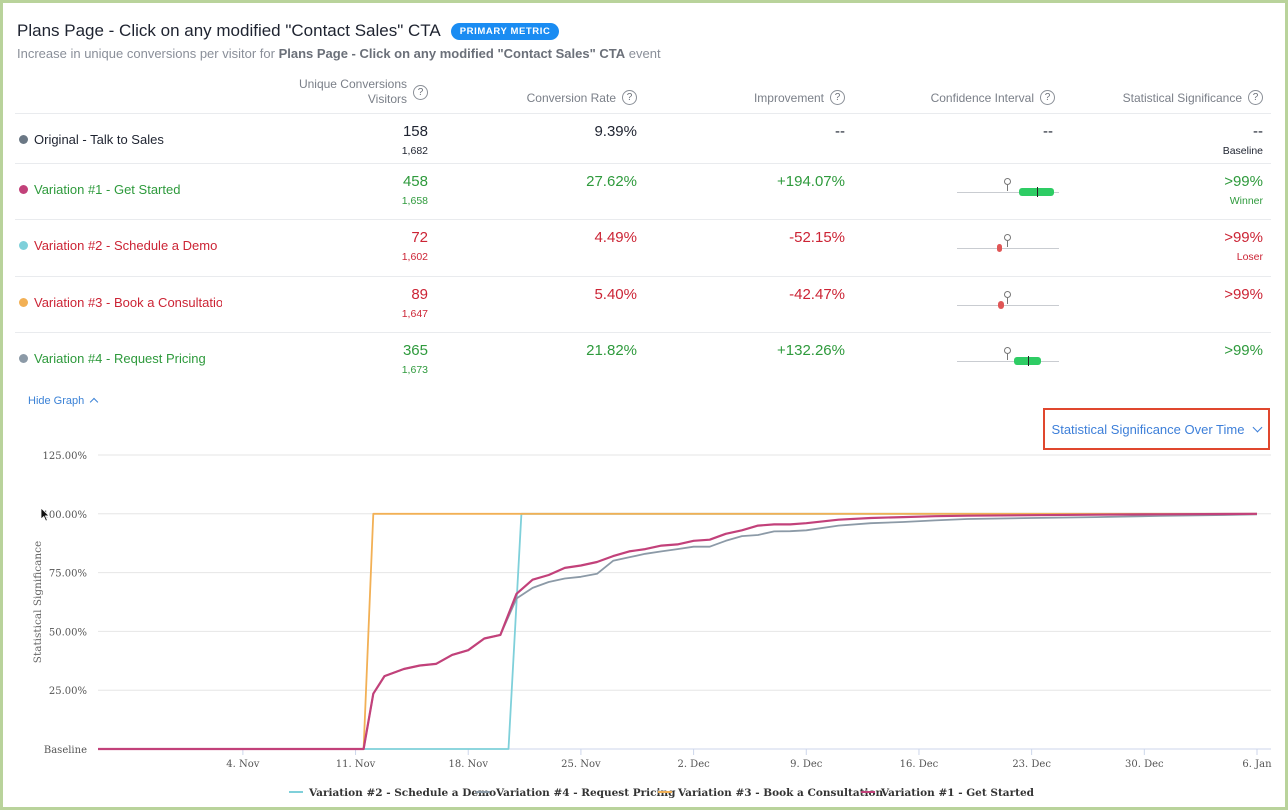  Describe the element at coordinates (1249, 257) in the screenshot. I see `significance-status: Loser` at that location.